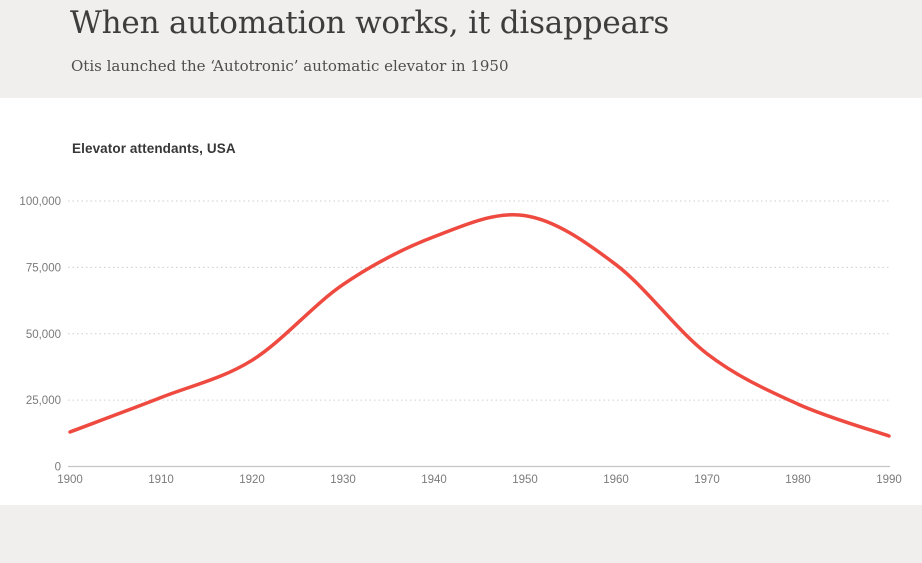  What do you see at coordinates (616, 480) in the screenshot?
I see `x-tick-label: 1960` at bounding box center [616, 480].